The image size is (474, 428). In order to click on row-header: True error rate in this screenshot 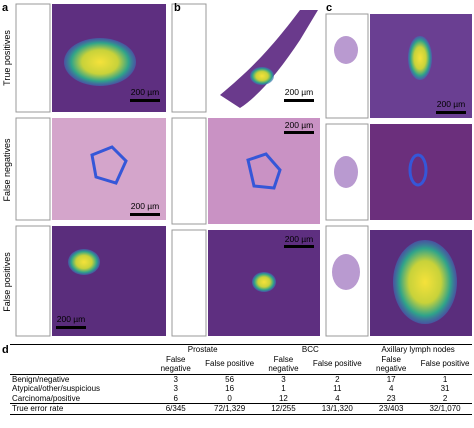, I will do `click(79, 409)`.